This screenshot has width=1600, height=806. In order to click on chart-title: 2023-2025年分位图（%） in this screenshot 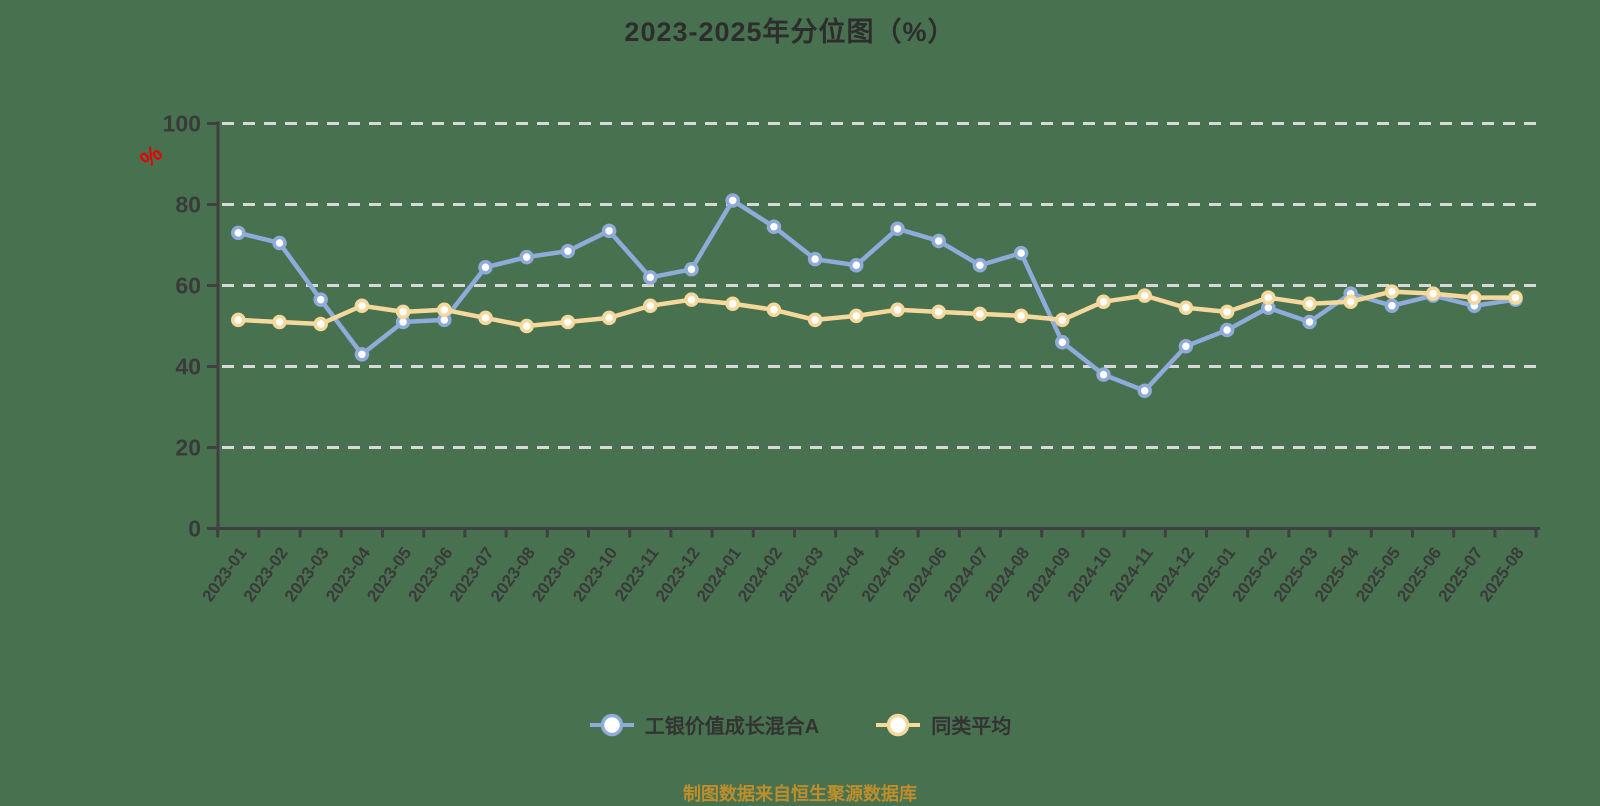, I will do `click(790, 32)`.